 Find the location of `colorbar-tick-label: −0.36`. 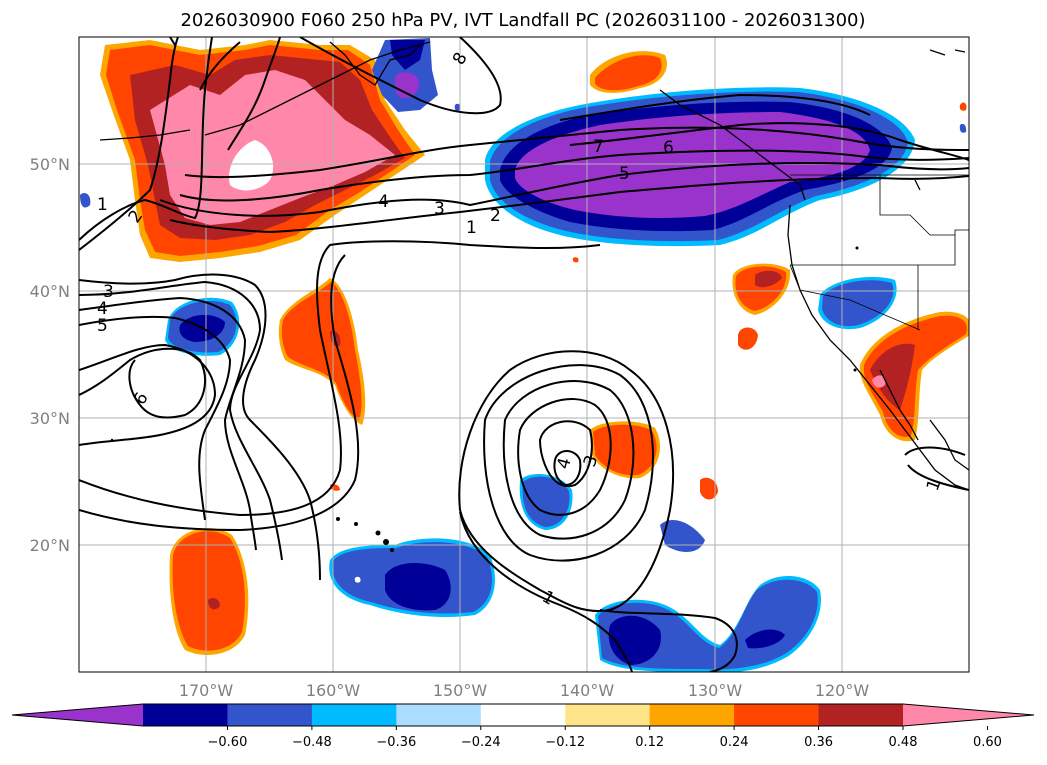

colorbar-tick-label: −0.36 is located at coordinates (396, 742).